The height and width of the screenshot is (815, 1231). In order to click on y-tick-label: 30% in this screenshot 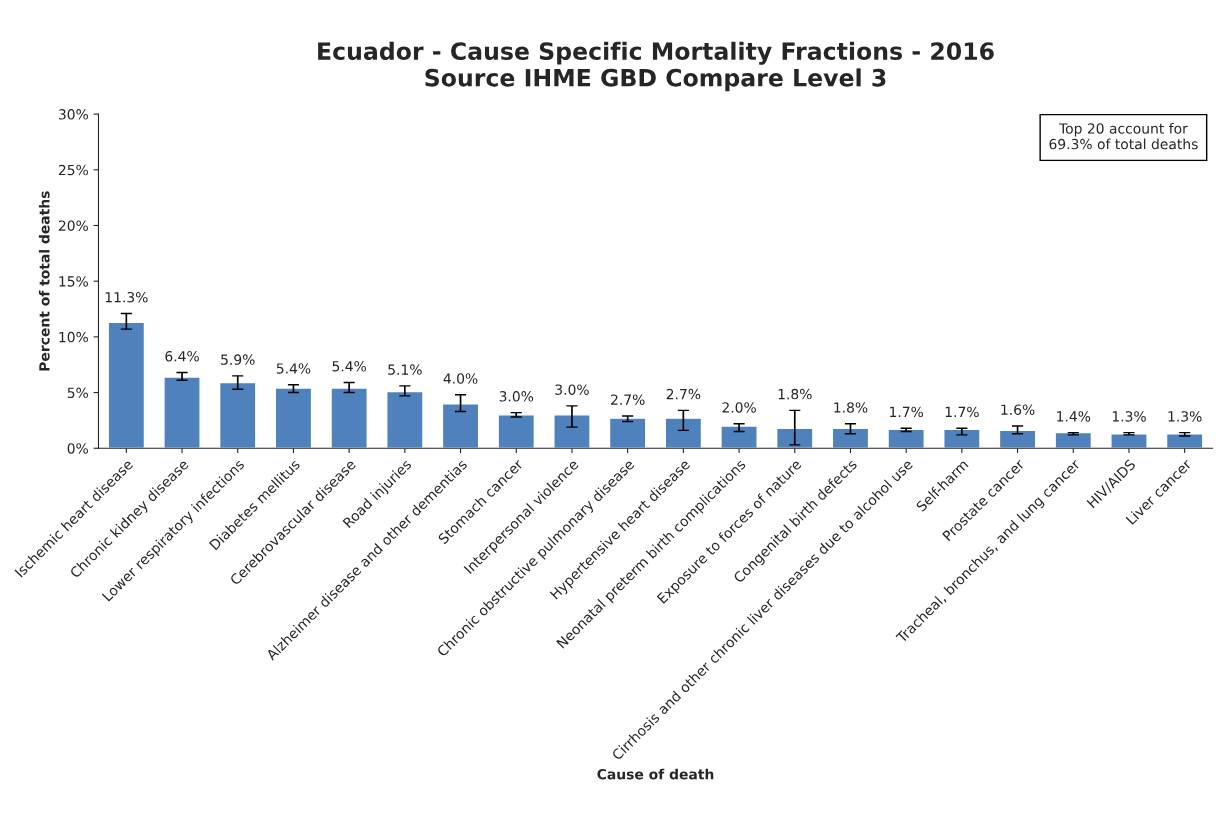, I will do `click(73, 114)`.